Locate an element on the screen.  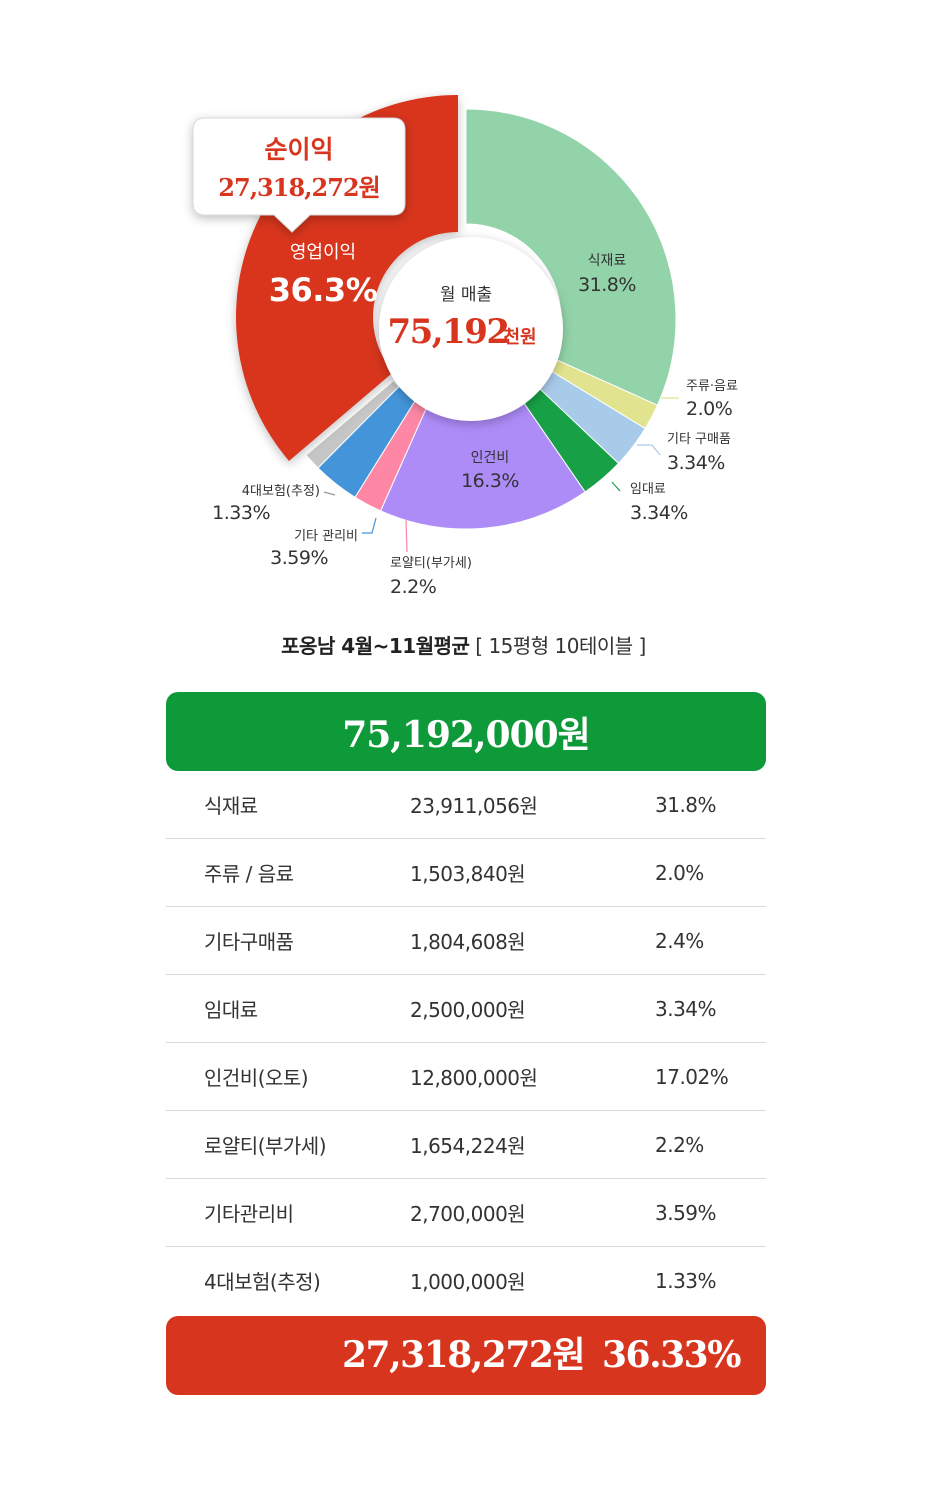
slice-value-label-2: 3.34% is located at coordinates (696, 463).